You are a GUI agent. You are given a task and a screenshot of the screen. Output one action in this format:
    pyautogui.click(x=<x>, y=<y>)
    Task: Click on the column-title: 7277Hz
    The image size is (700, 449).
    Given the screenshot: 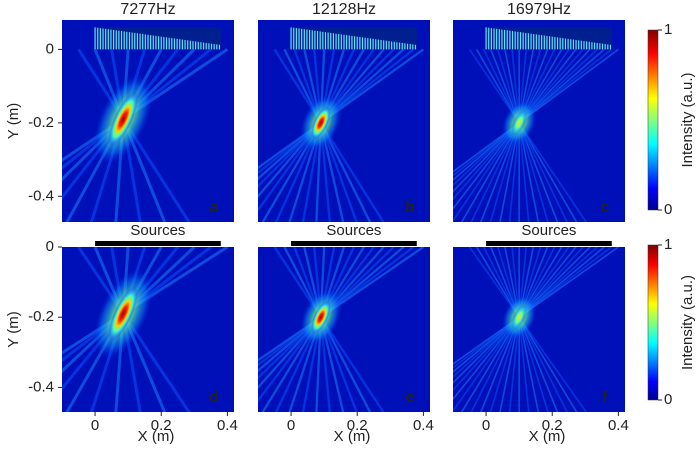 What is the action you would take?
    pyautogui.click(x=147, y=9)
    